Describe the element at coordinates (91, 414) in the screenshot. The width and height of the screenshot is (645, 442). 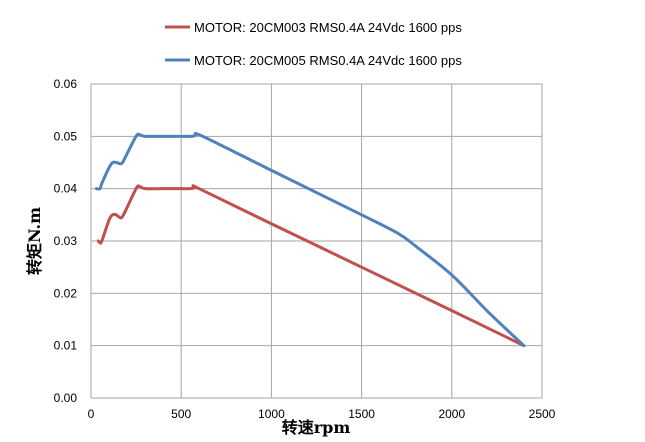
I see `x-tick-label: 0` at that location.